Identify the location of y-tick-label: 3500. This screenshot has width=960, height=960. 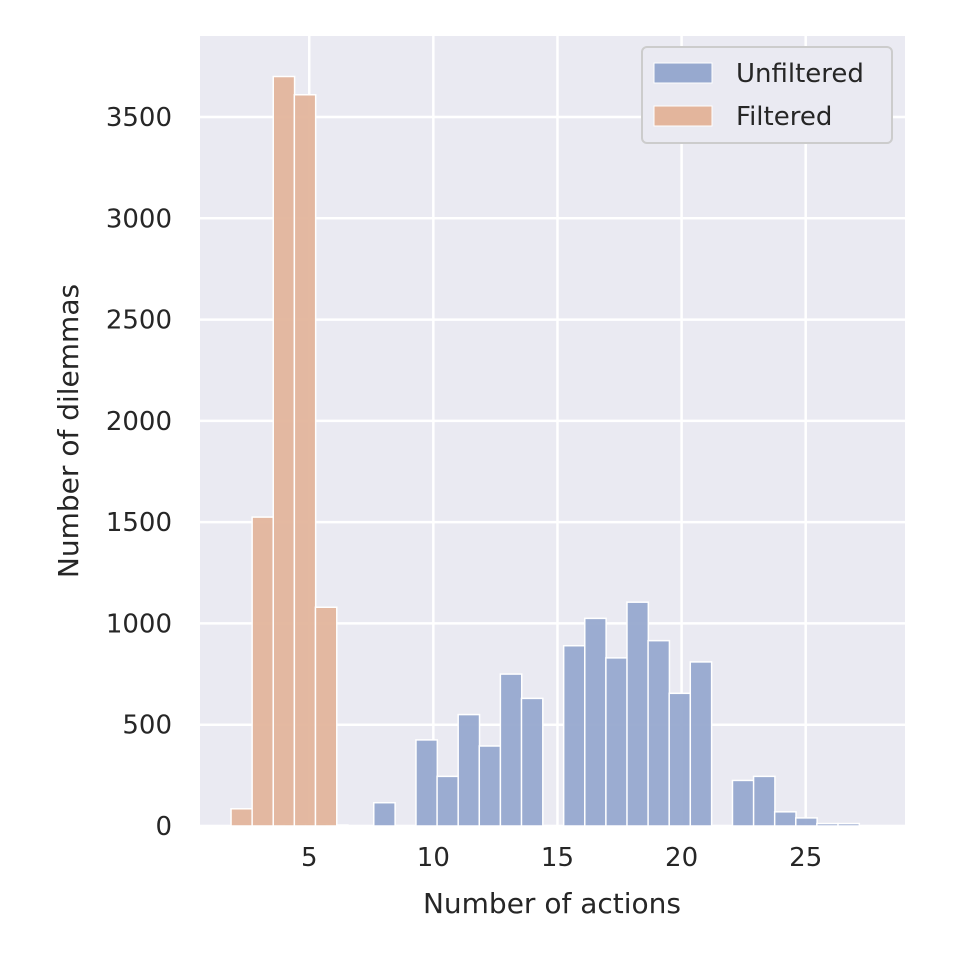
(139, 118).